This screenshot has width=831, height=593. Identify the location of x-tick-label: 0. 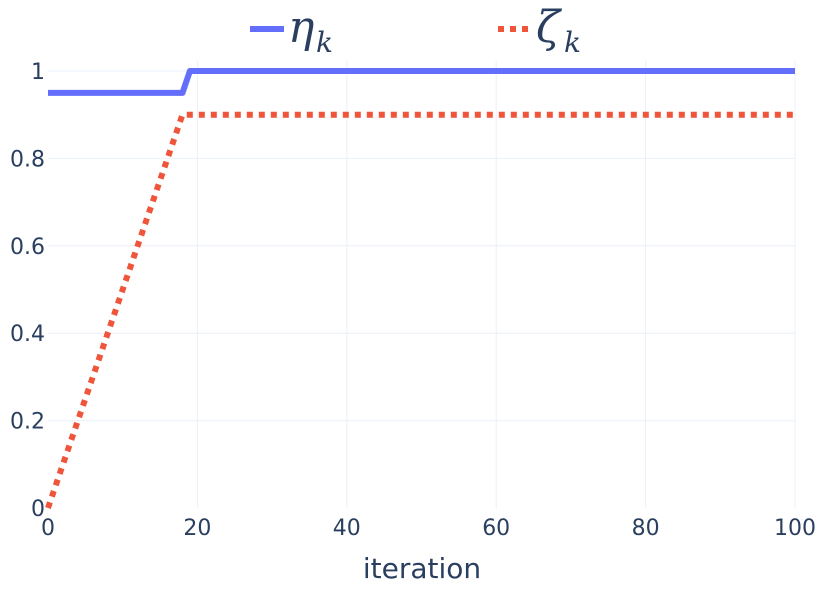
(48, 528).